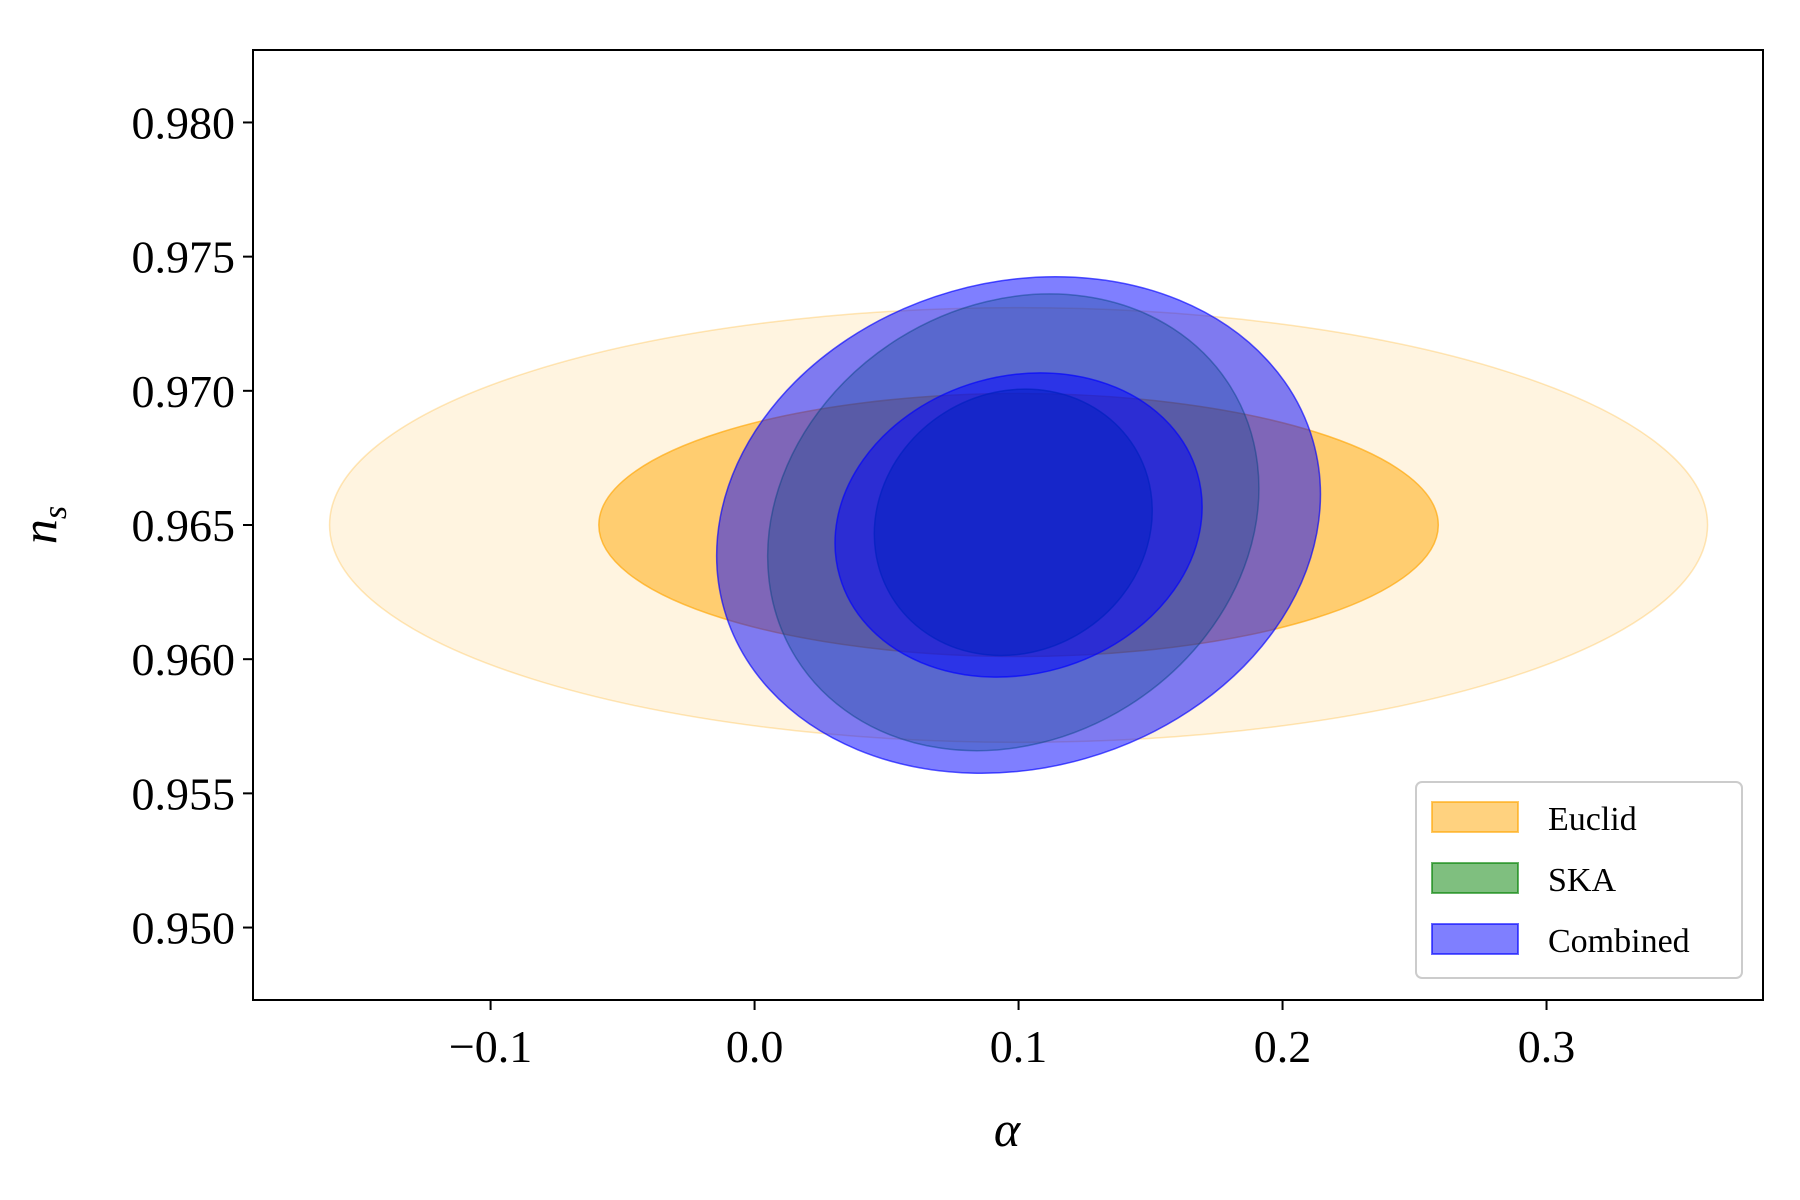 The width and height of the screenshot is (1800, 1200). What do you see at coordinates (184, 793) in the screenshot?
I see `y-tick-label: 0.955` at bounding box center [184, 793].